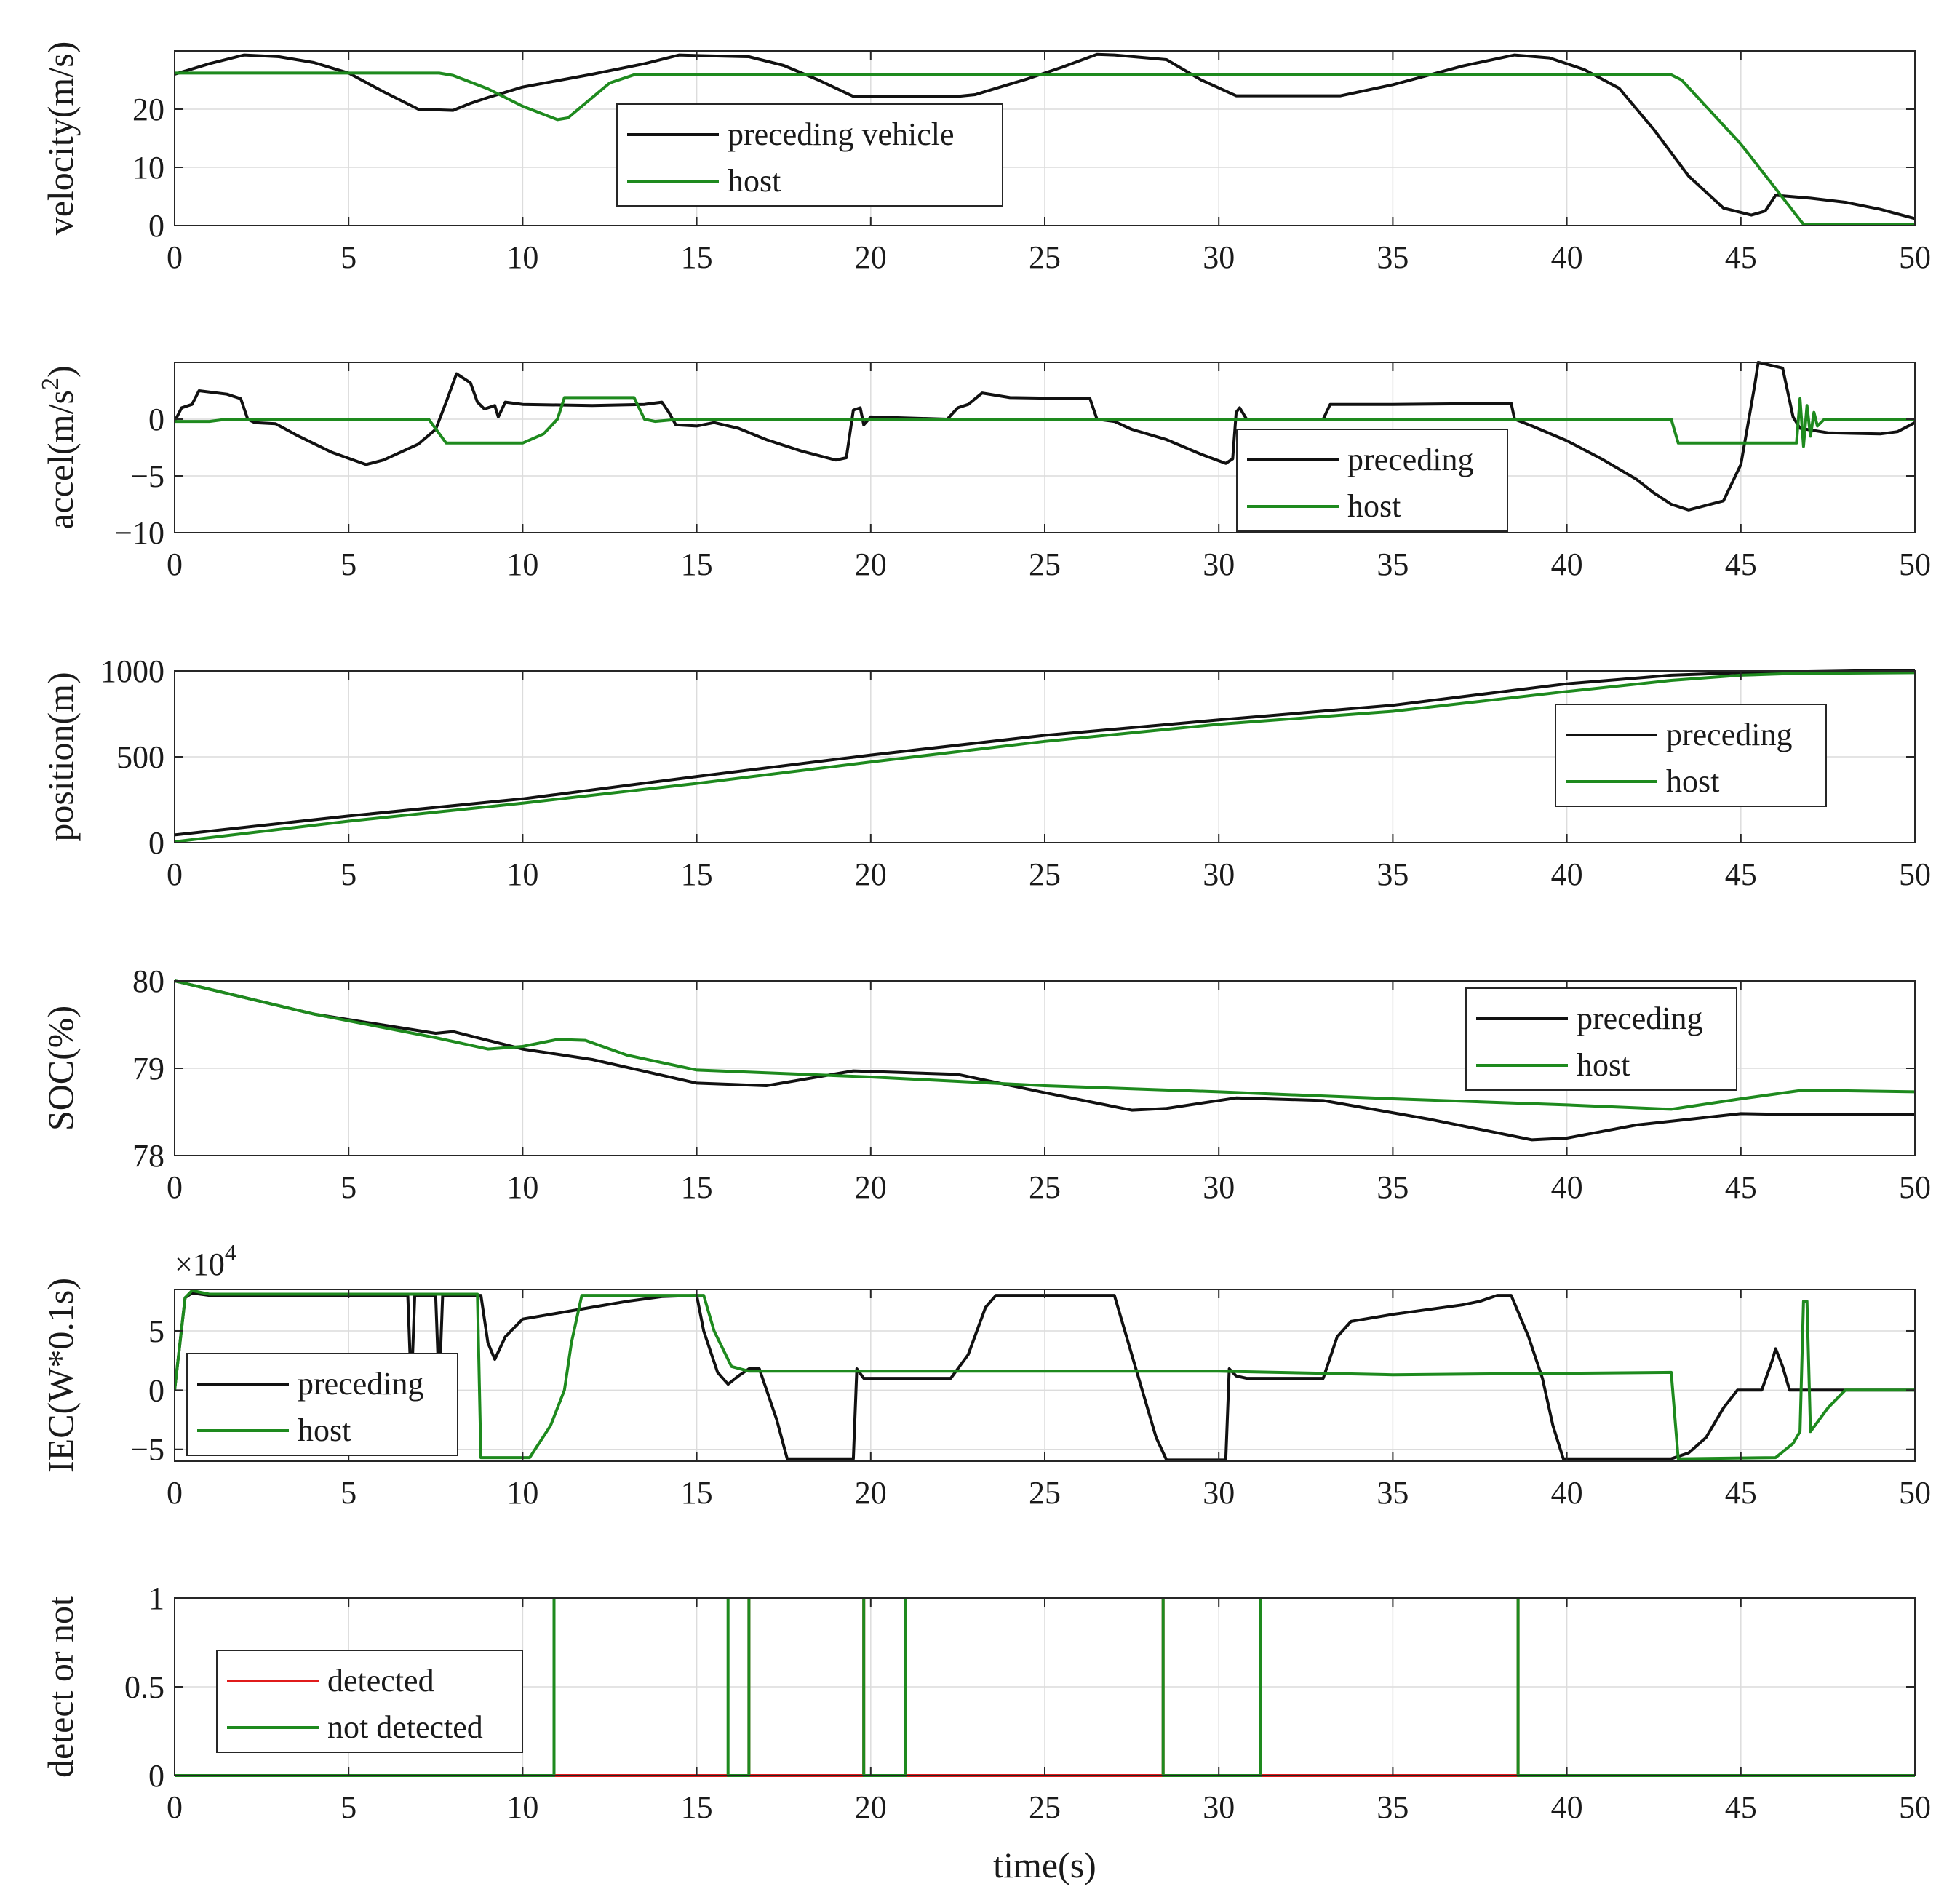 This screenshot has height=1900, width=1960. Describe the element at coordinates (148, 981) in the screenshot. I see `y-tick-label: 80` at that location.